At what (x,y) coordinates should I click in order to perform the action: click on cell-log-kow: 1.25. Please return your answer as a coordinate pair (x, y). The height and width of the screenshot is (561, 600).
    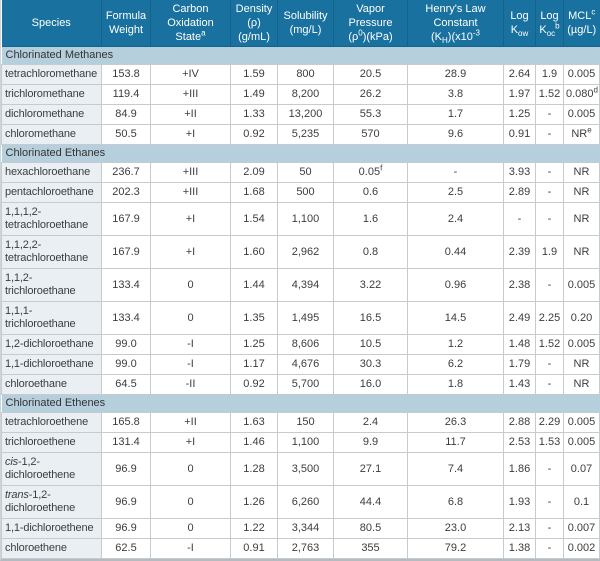
    Looking at the image, I should click on (519, 114).